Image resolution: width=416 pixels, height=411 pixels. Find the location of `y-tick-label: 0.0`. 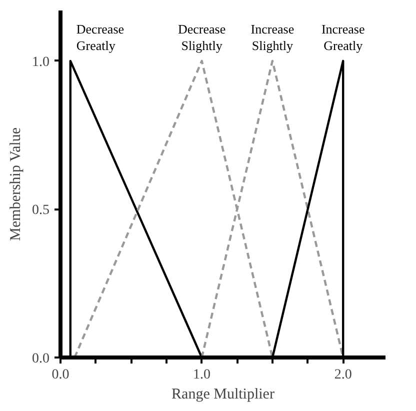

y-tick-label: 0.0 is located at coordinates (41, 359).